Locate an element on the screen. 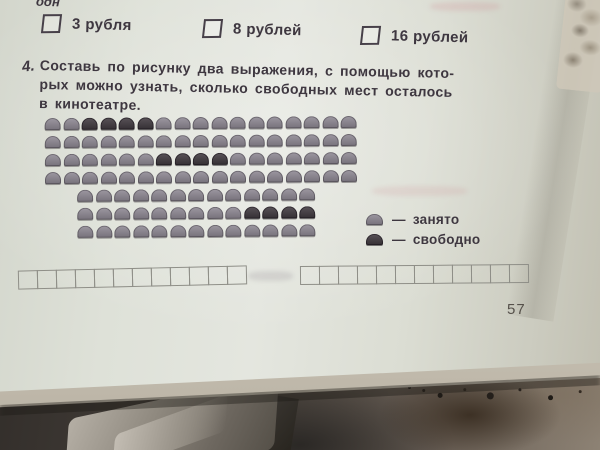 The width and height of the screenshot is (600, 450). option-label: 8 рублей is located at coordinates (267, 30).